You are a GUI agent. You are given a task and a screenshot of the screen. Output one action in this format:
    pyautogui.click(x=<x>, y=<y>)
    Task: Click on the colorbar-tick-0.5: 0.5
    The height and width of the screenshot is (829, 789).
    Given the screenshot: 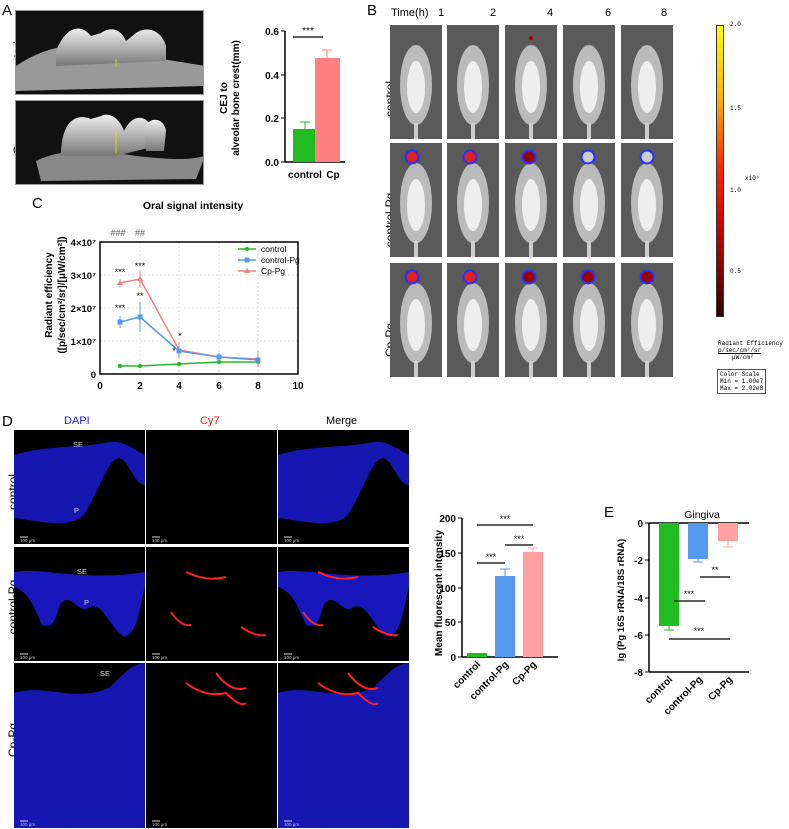 What is the action you would take?
    pyautogui.click(x=735, y=271)
    